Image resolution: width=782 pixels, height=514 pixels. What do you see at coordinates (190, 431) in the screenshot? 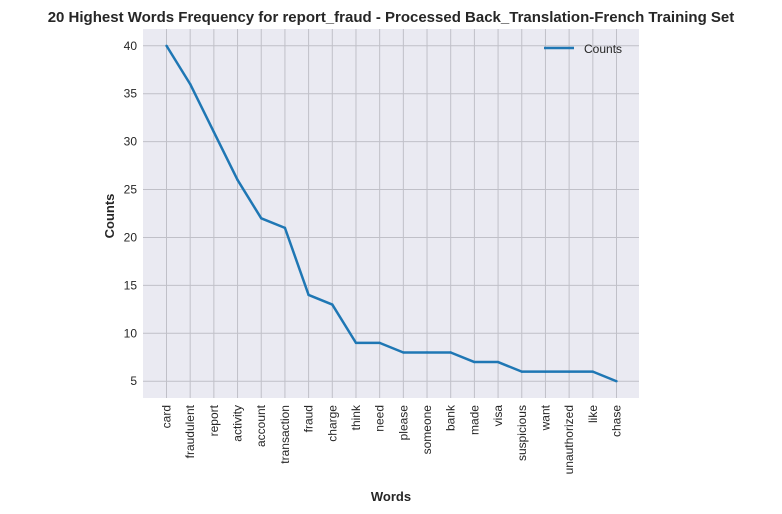
I see `x-tick-label: fraudulent` at bounding box center [190, 431].